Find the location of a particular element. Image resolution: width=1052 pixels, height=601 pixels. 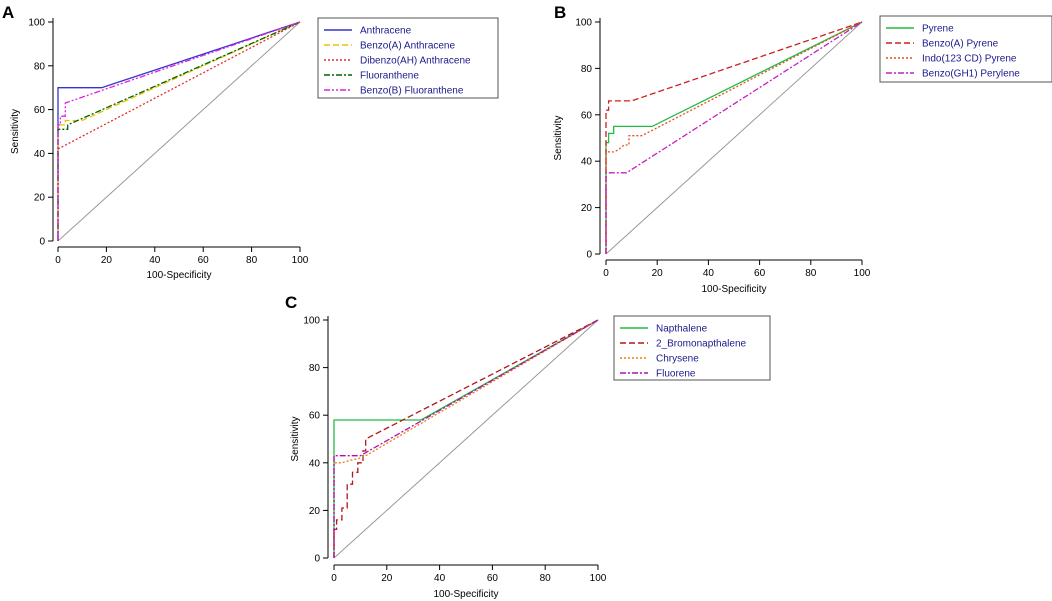

series-line-fluorene is located at coordinates (466, 438).